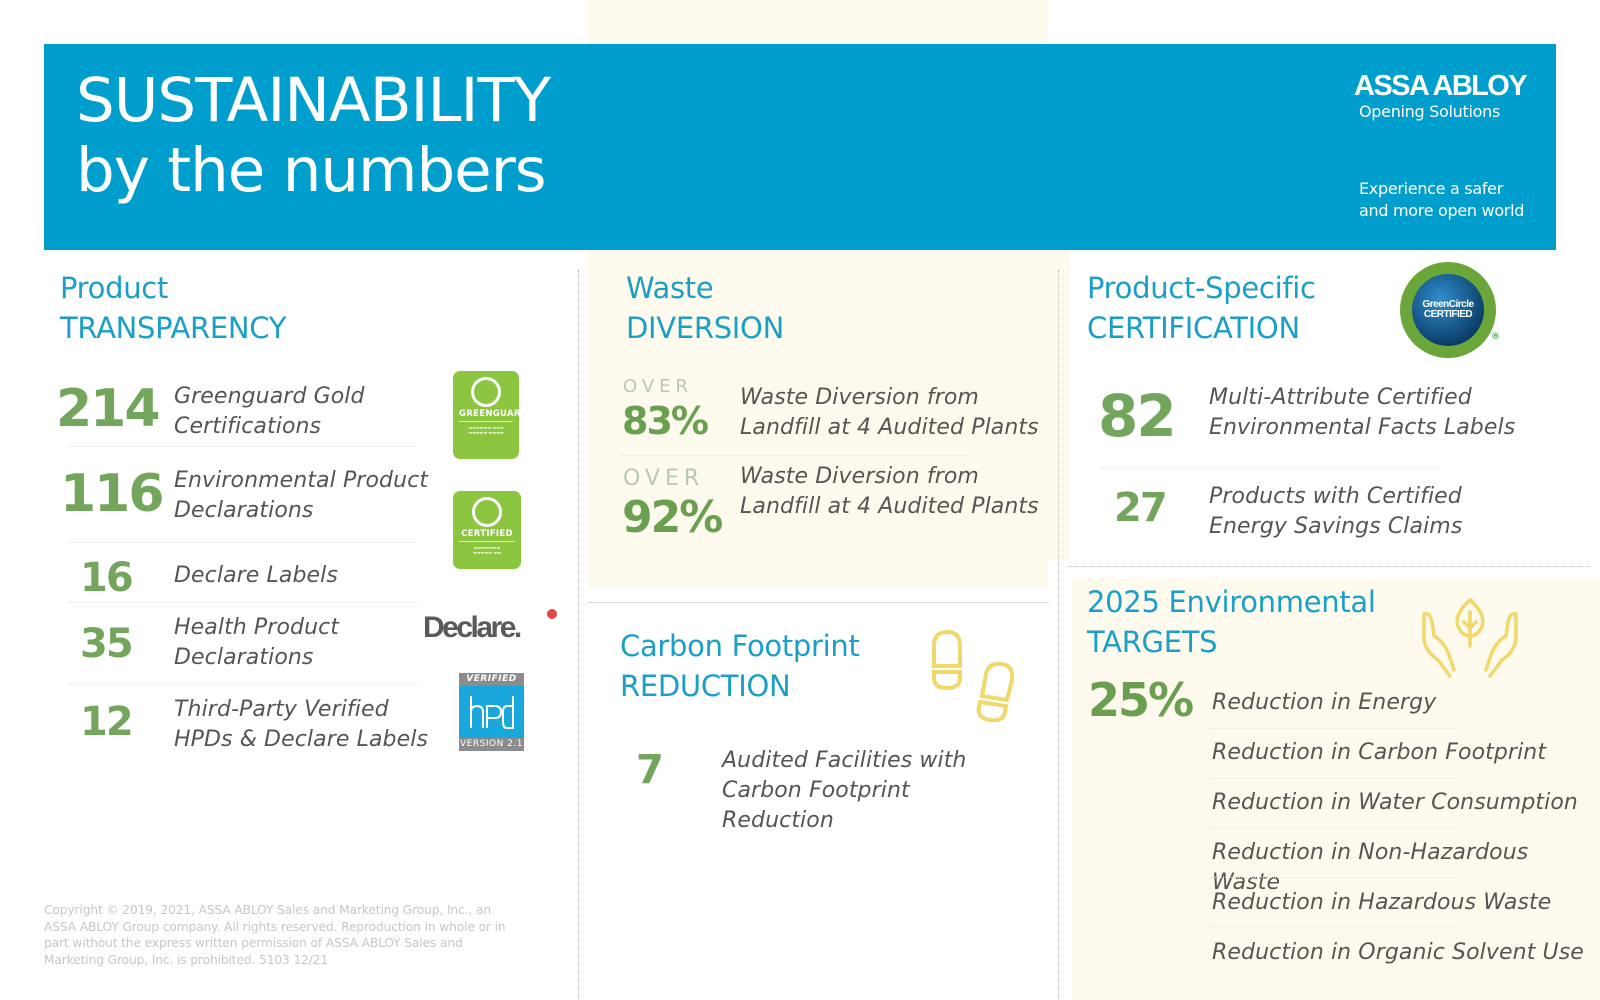  What do you see at coordinates (740, 666) in the screenshot?
I see `carbon-title: Carbon Footprint REDUCTION` at bounding box center [740, 666].